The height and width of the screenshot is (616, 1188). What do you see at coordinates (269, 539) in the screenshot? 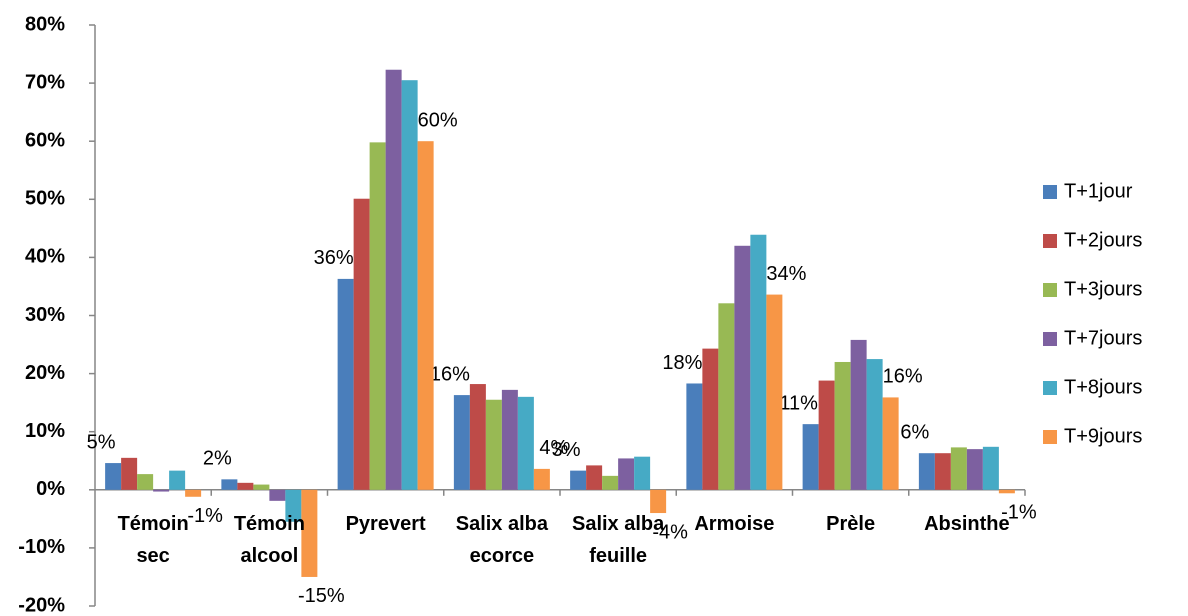
I see `x-tick-label: Témoin alcool` at bounding box center [269, 539].